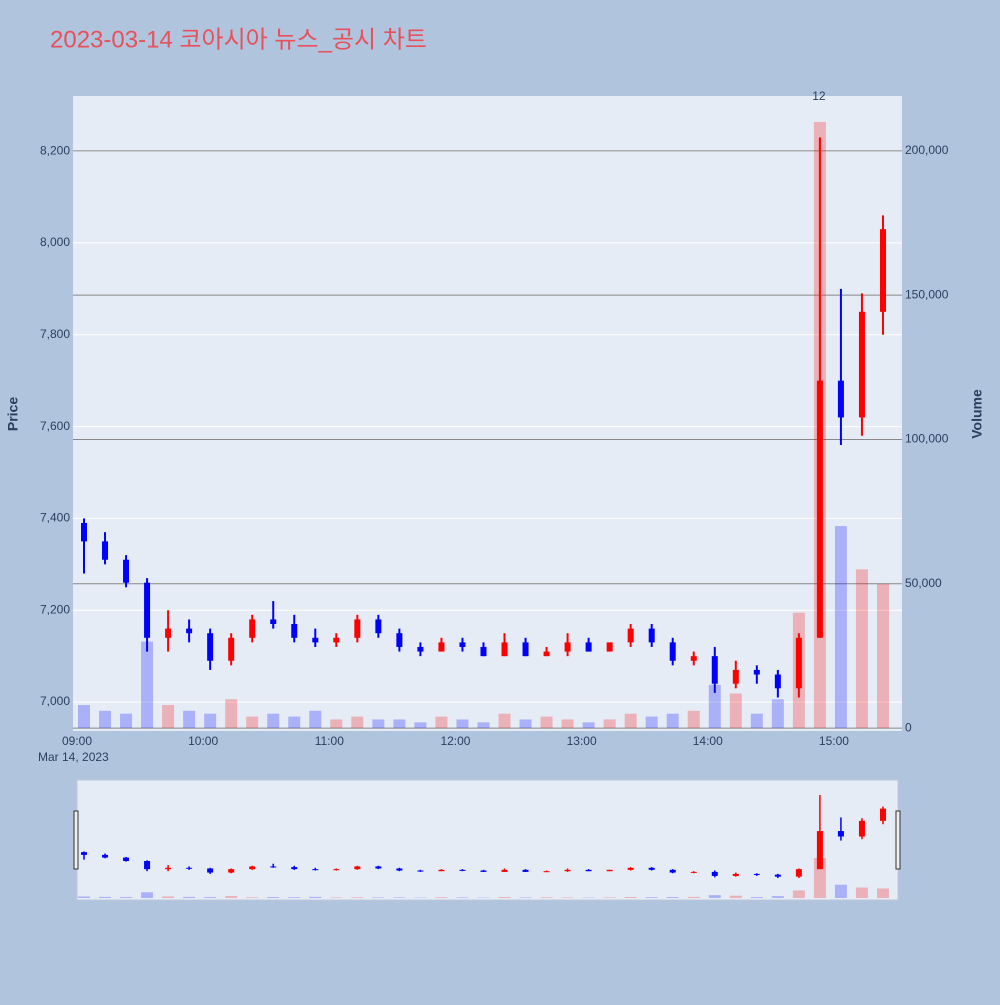 The height and width of the screenshot is (1005, 1000). I want to click on x-tick-label: 12:00, so click(455, 741).